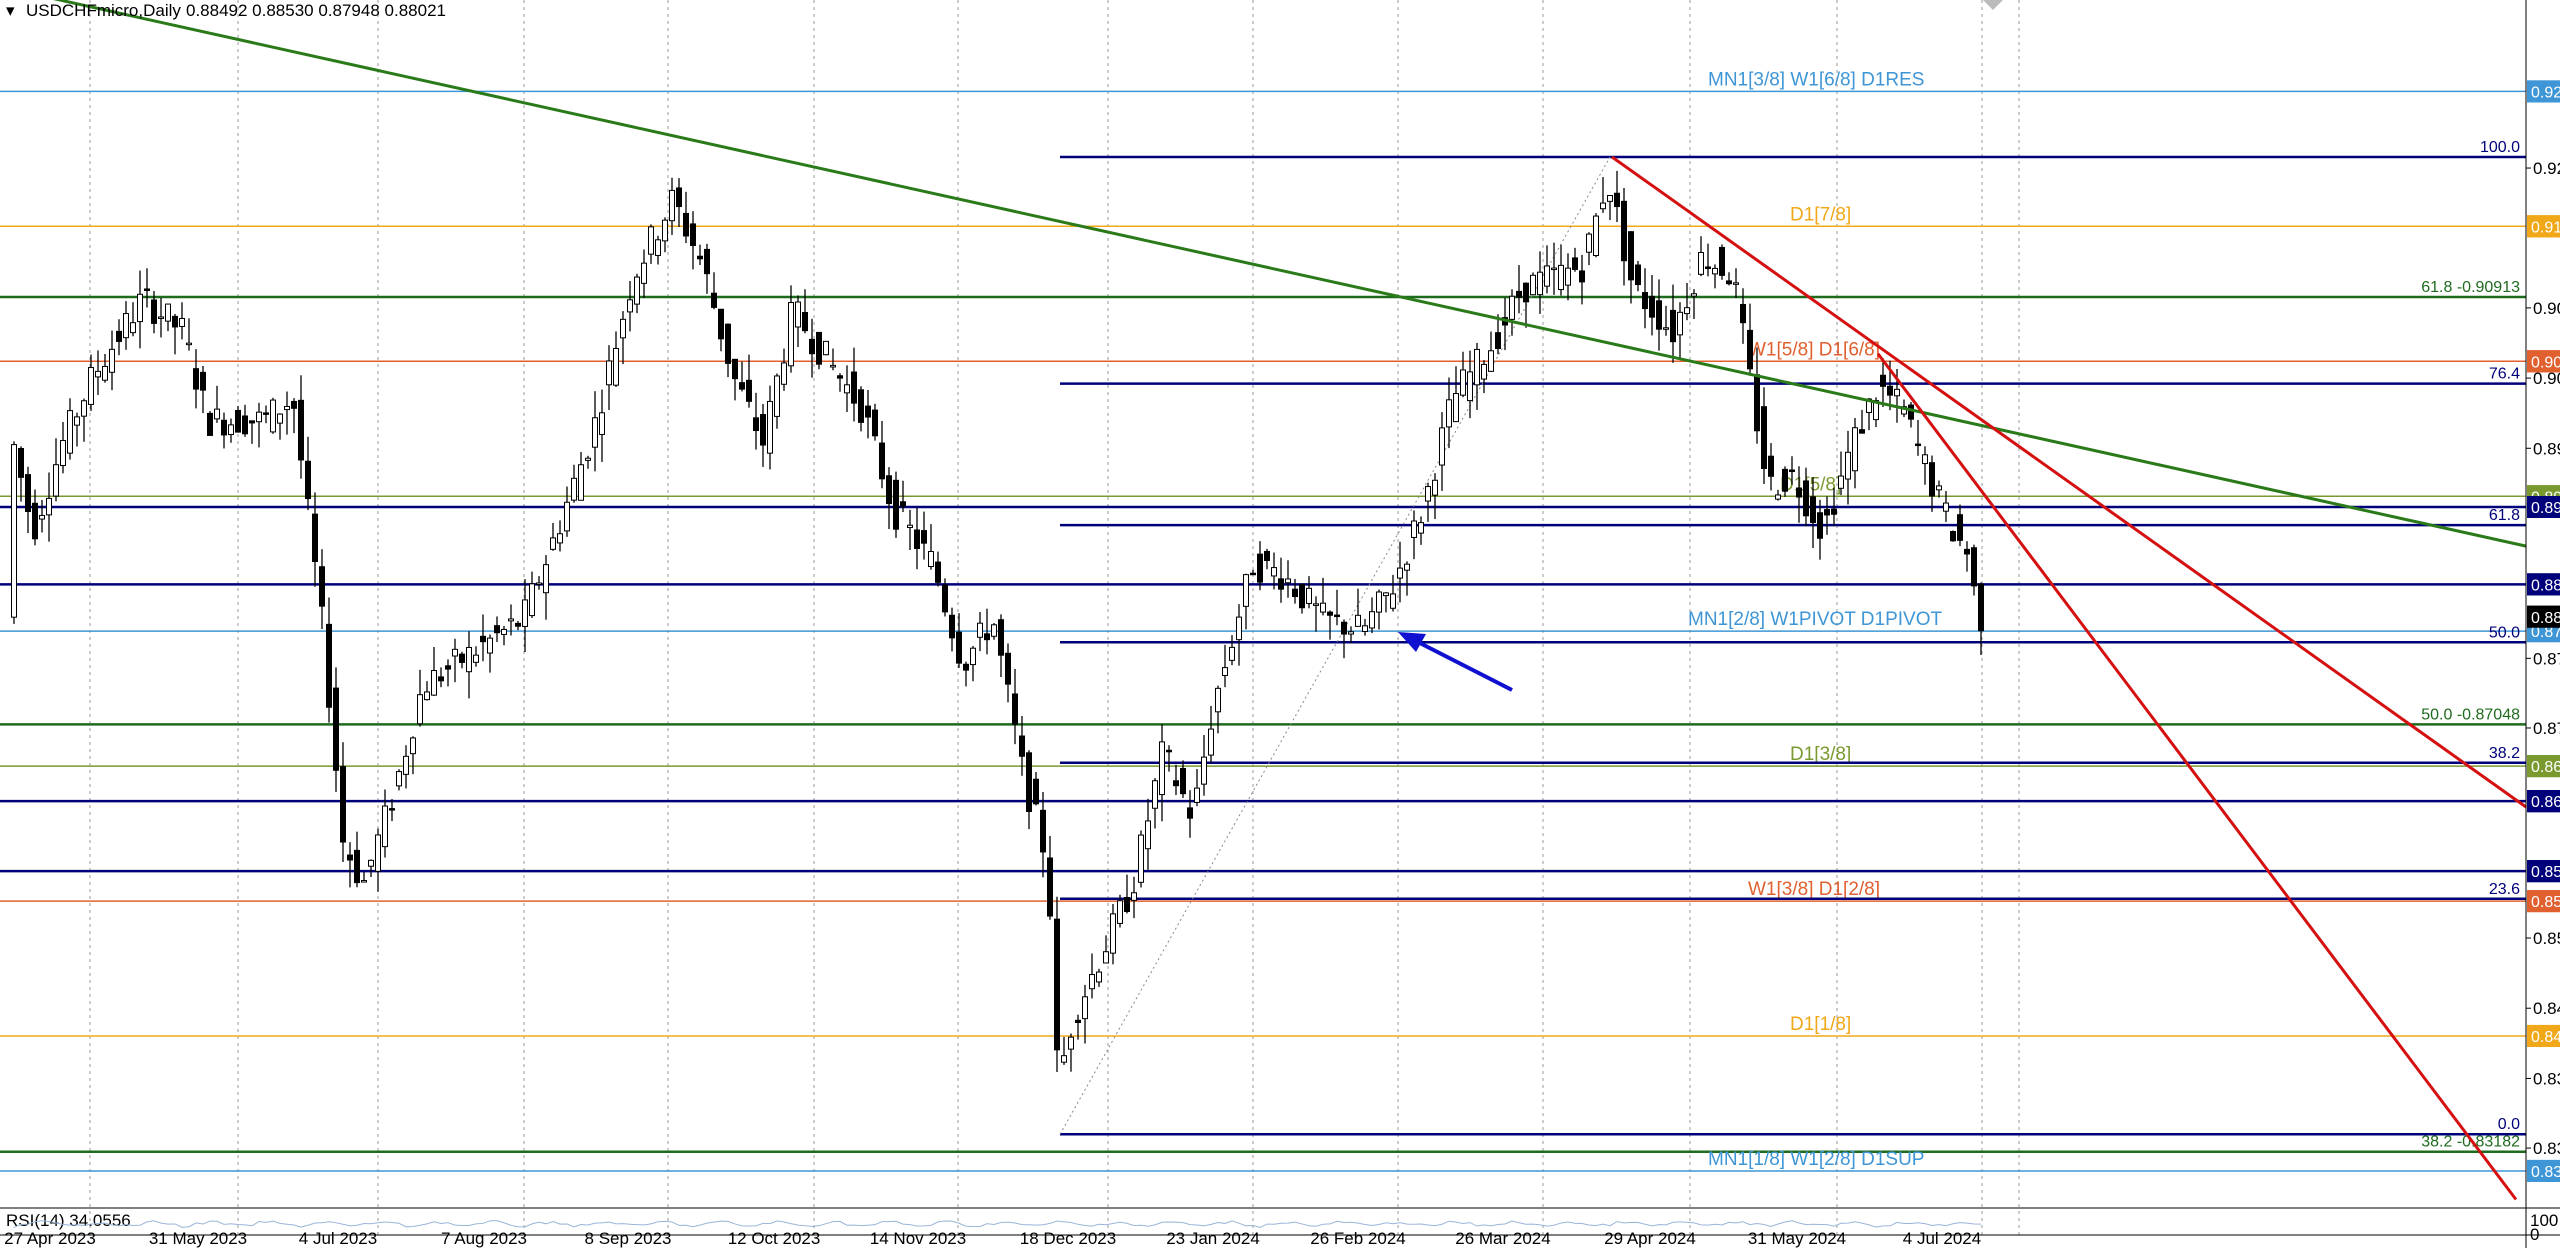 Image resolution: width=2560 pixels, height=1248 pixels. What do you see at coordinates (2546, 448) in the screenshot?
I see `price-tick-label: 0.89545` at bounding box center [2546, 448].